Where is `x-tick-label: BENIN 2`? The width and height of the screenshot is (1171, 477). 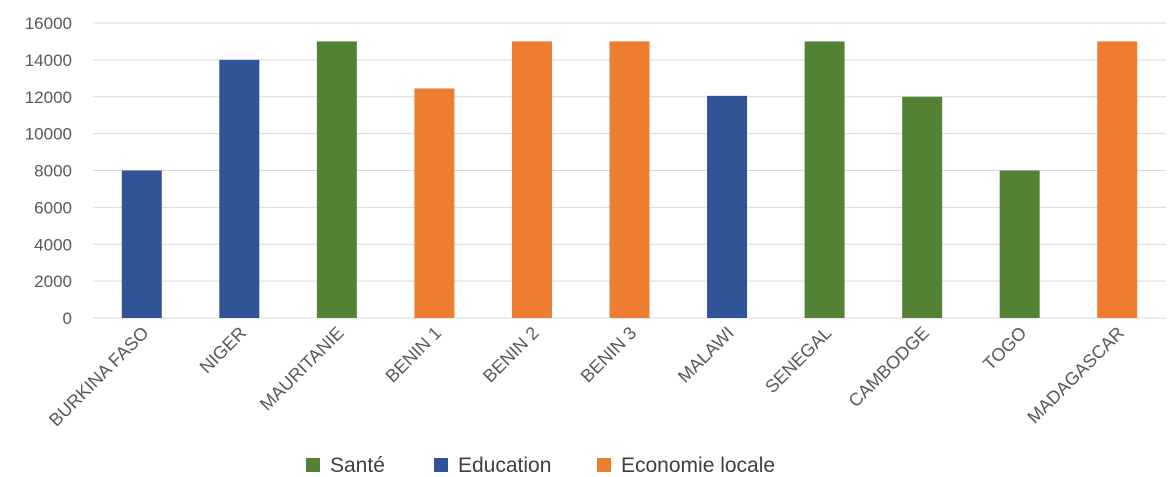
x-tick-label: BENIN 2 is located at coordinates (511, 355).